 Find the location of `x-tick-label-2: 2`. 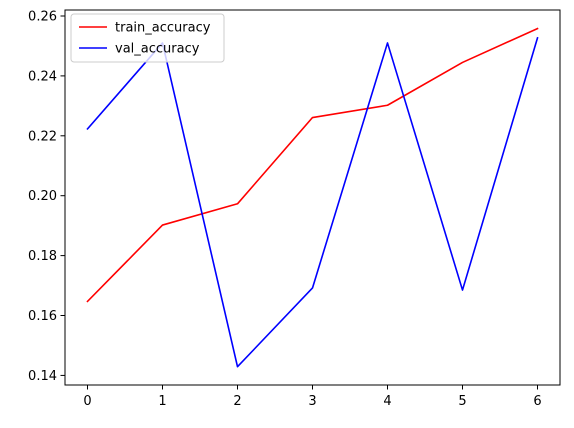

x-tick-label-2: 2 is located at coordinates (237, 401).